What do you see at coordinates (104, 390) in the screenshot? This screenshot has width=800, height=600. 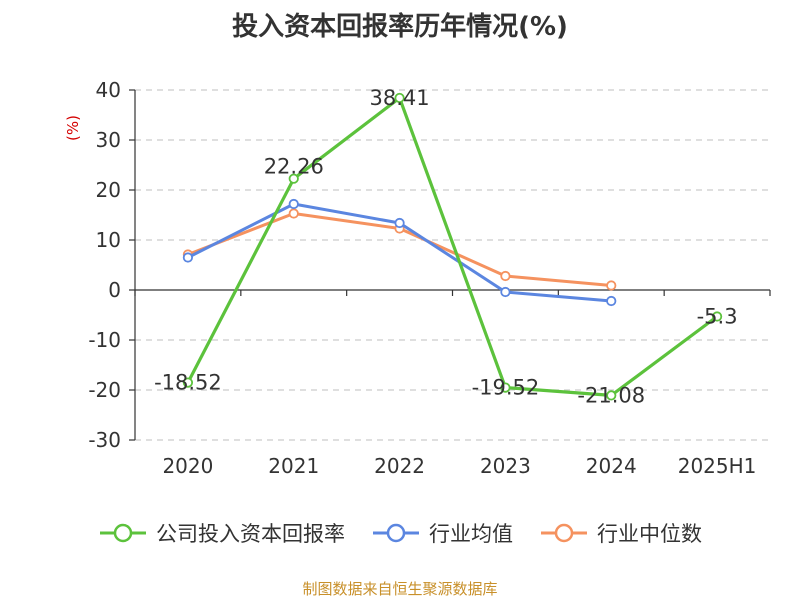 I see `y-tick-label: -20` at bounding box center [104, 390].